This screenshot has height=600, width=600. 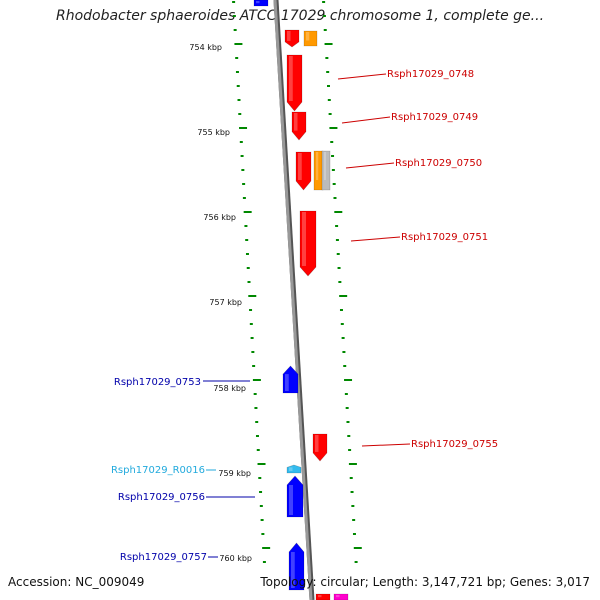 What do you see at coordinates (434, 117) in the screenshot?
I see `gene-label: Rsph17029_0749` at bounding box center [434, 117].